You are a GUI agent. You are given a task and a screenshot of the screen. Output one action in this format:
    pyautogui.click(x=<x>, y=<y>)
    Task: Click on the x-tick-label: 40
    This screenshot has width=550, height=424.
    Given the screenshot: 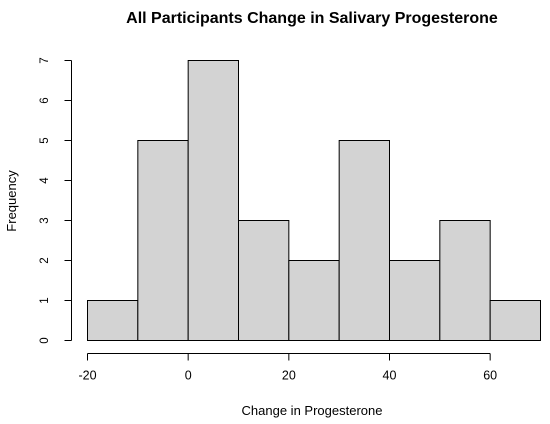 What is the action you would take?
    pyautogui.click(x=390, y=376)
    